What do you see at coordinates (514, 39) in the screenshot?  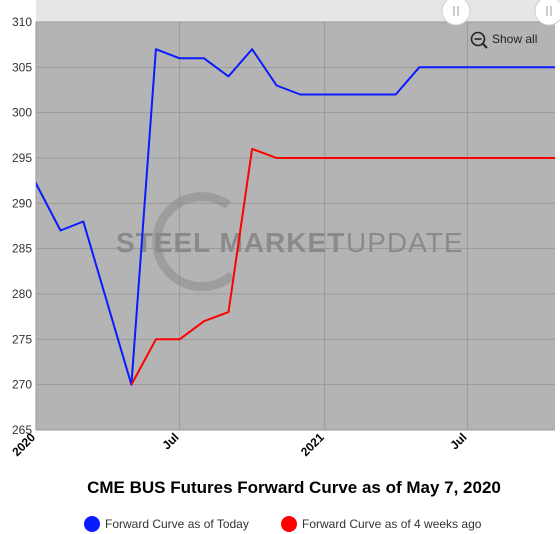 I see `show-all-label: Show all` at bounding box center [514, 39].